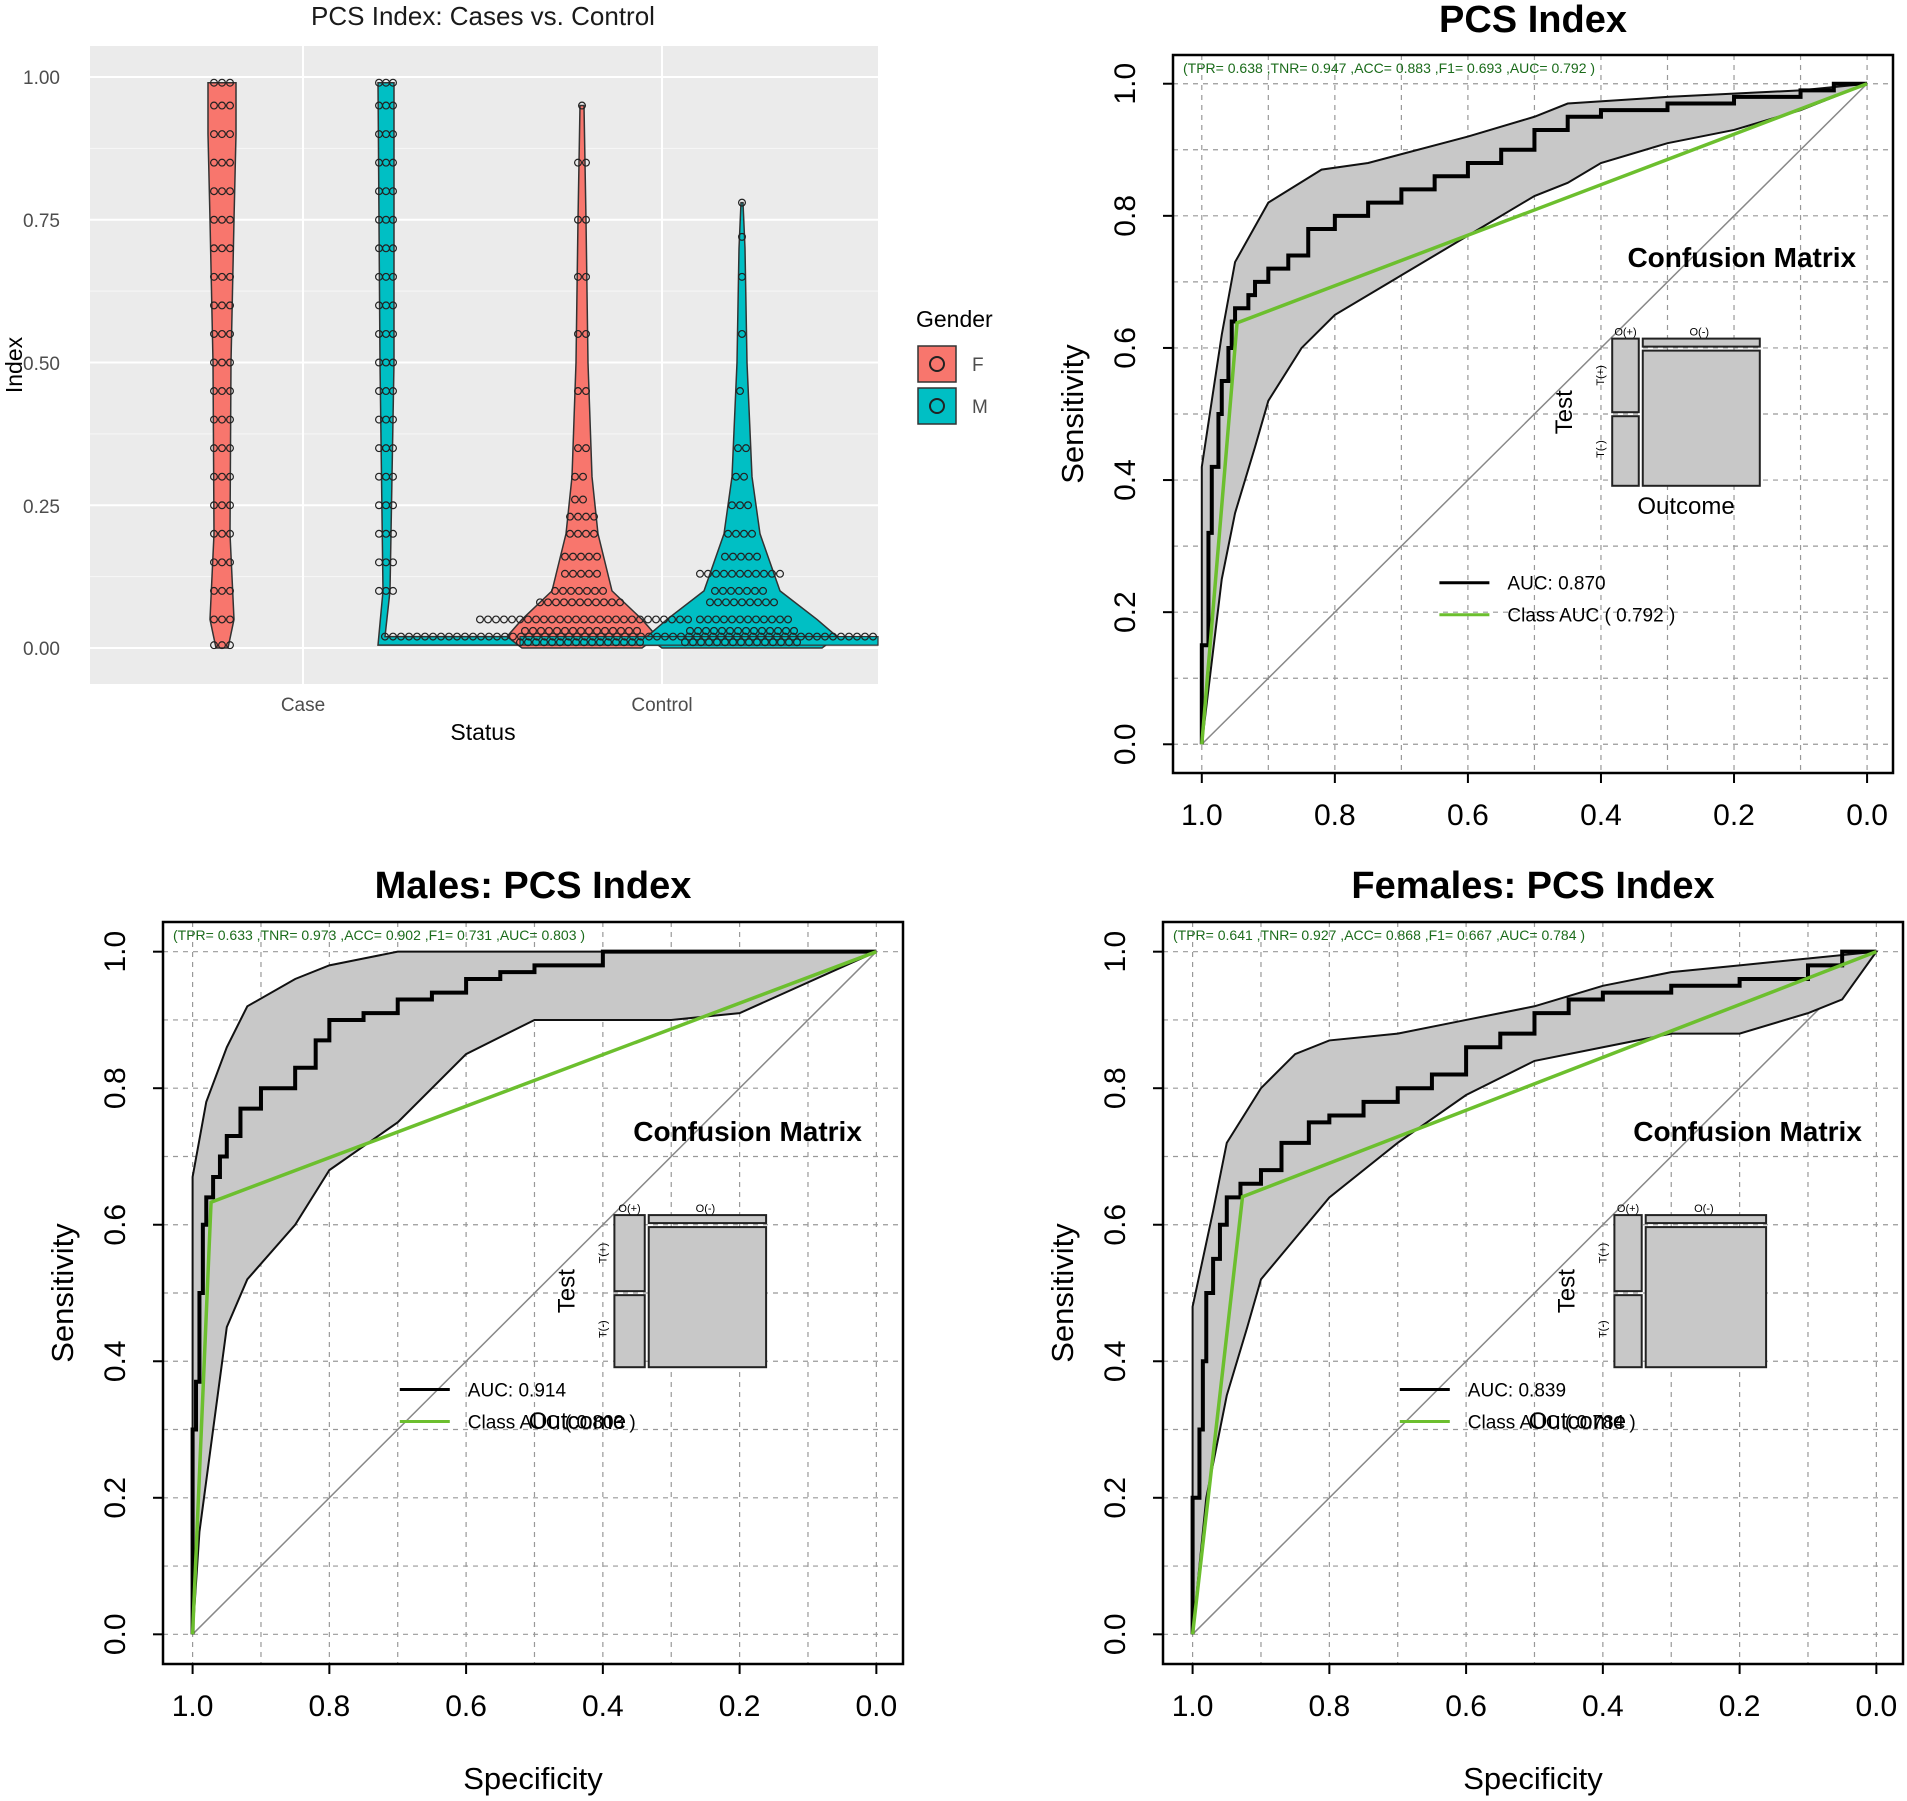 The image size is (1907, 1801). Describe the element at coordinates (937, 406) in the screenshot. I see `legend-key-m` at that location.